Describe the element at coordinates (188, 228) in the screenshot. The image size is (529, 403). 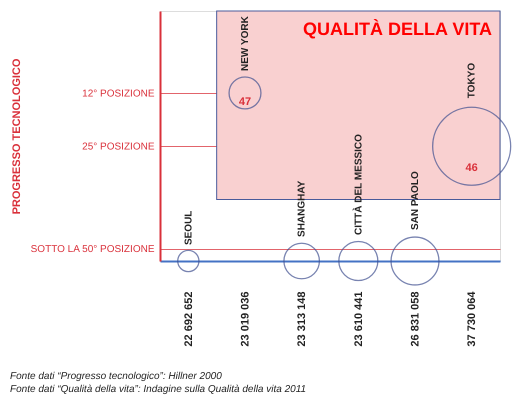
I see `annotation: SEOUL` at that location.